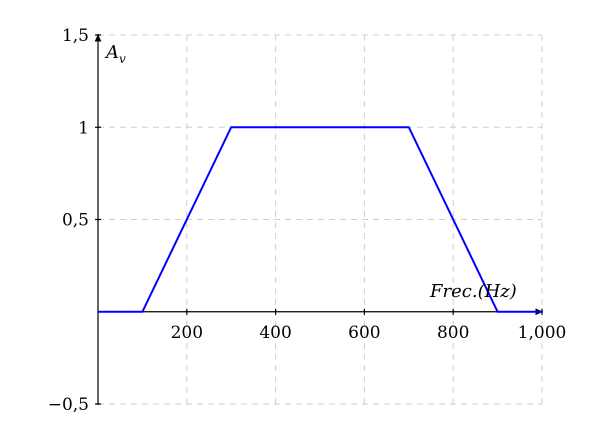  I want to click on x-tick-label-4: 1,000, so click(542, 333).